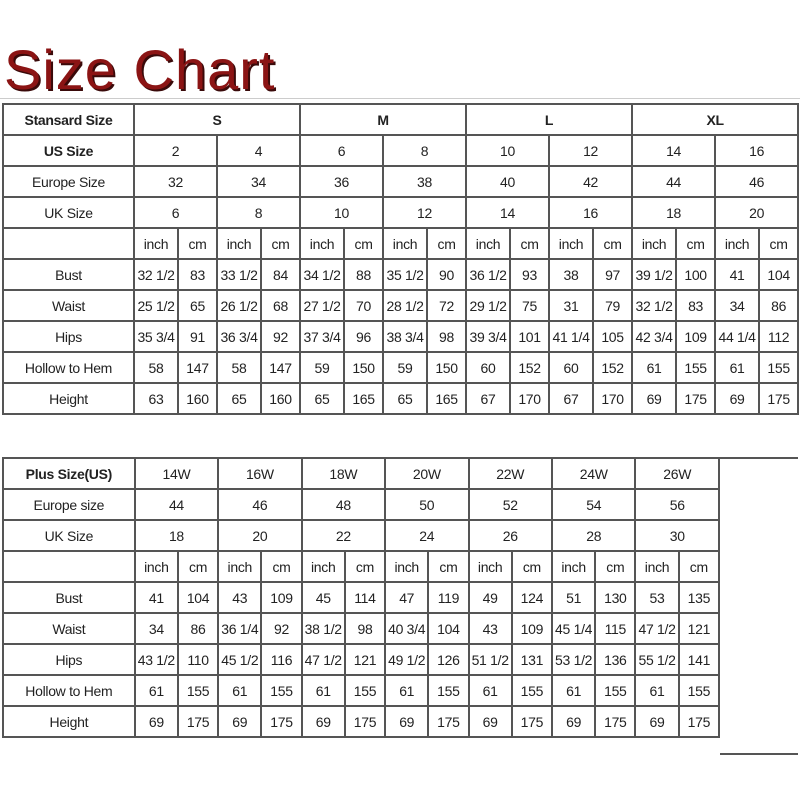 The width and height of the screenshot is (800, 800). I want to click on size-cell: 32, so click(175, 181).